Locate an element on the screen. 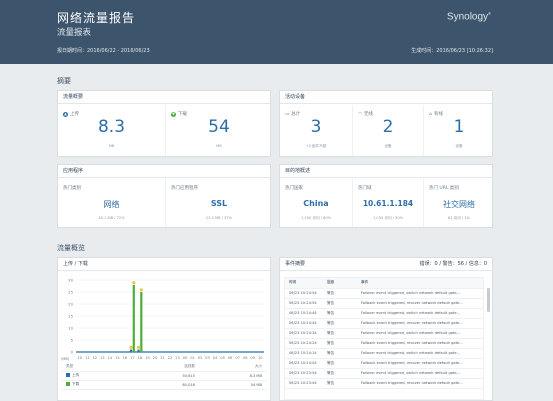  event-time: 06/23 10:24:44 is located at coordinates (304, 323).